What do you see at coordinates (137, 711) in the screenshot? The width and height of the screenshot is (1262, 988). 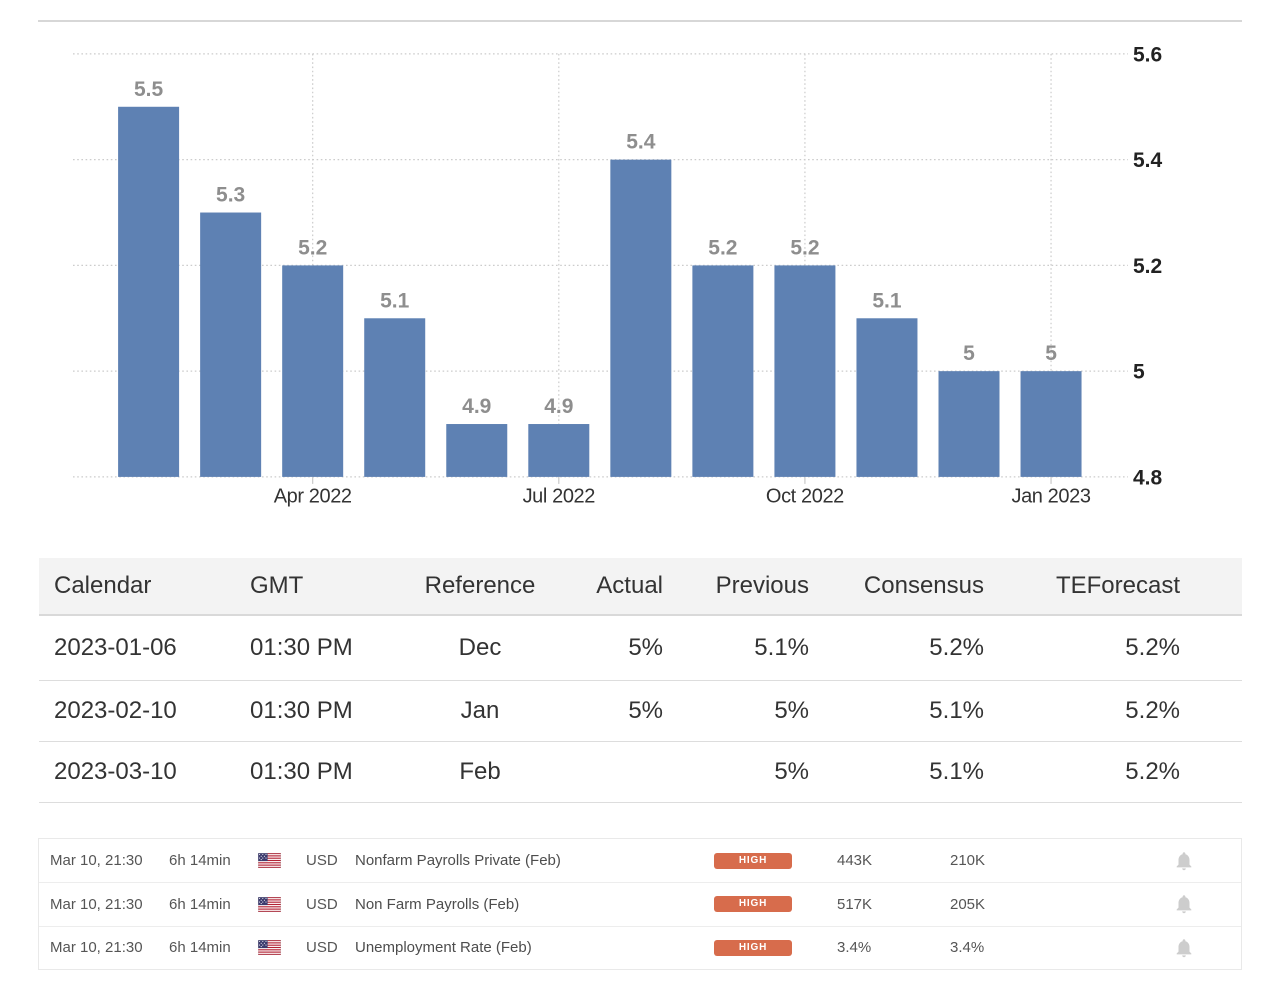 I see `cell-calendar: 2023-02-10` at bounding box center [137, 711].